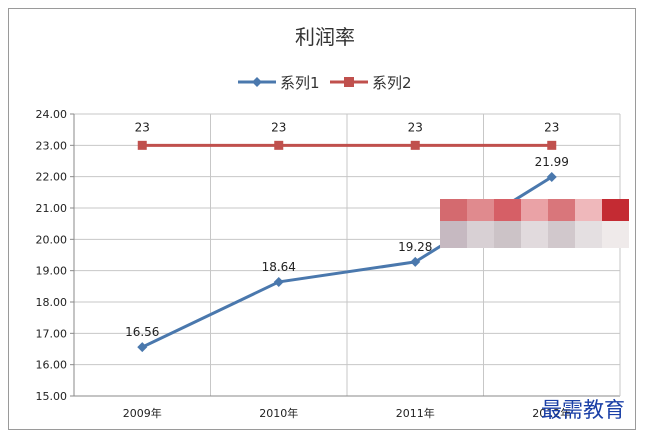  What do you see at coordinates (257, 82) in the screenshot?
I see `legend-marker-diamond` at bounding box center [257, 82].